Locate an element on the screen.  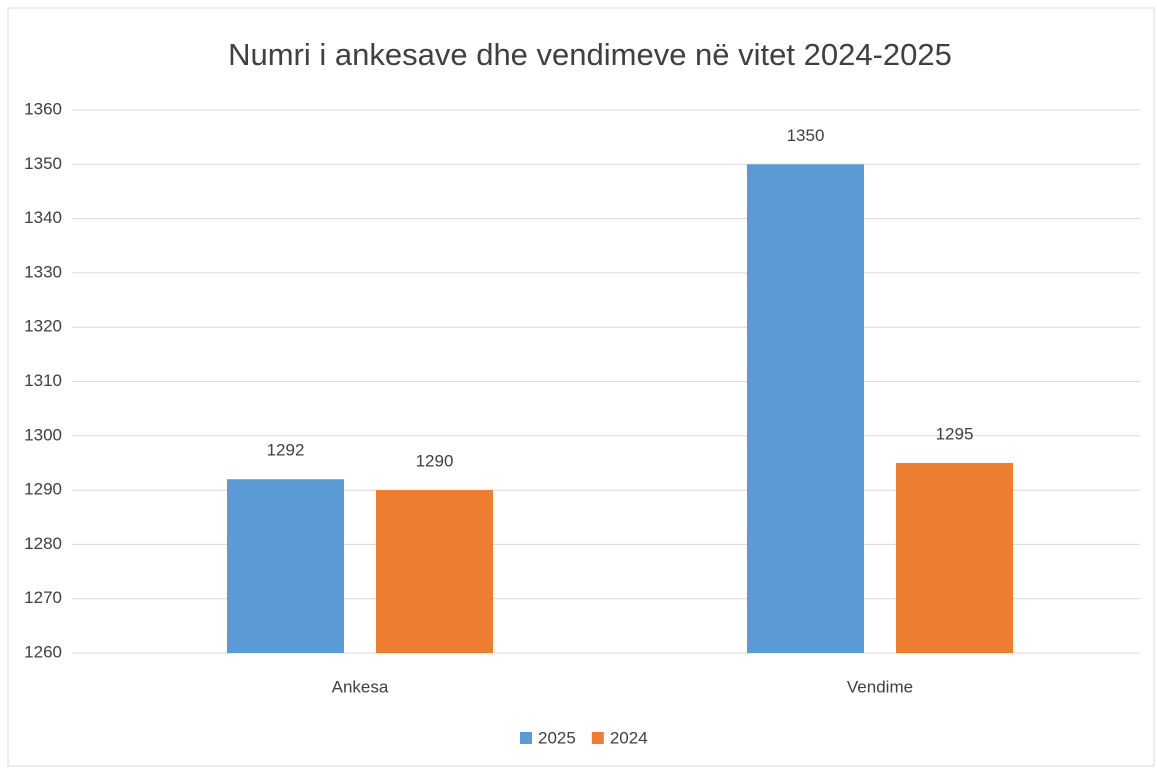
legend-label: 2024 is located at coordinates (629, 737).